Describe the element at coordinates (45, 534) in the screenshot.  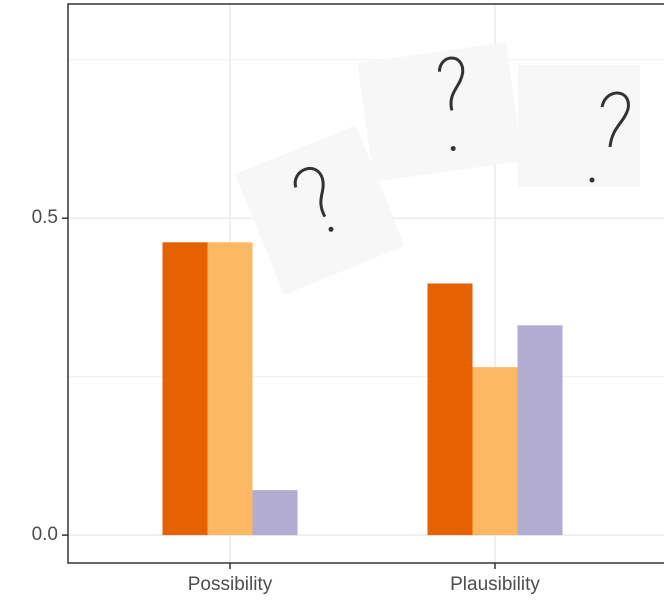
I see `y-tick-label: 0.0` at that location.